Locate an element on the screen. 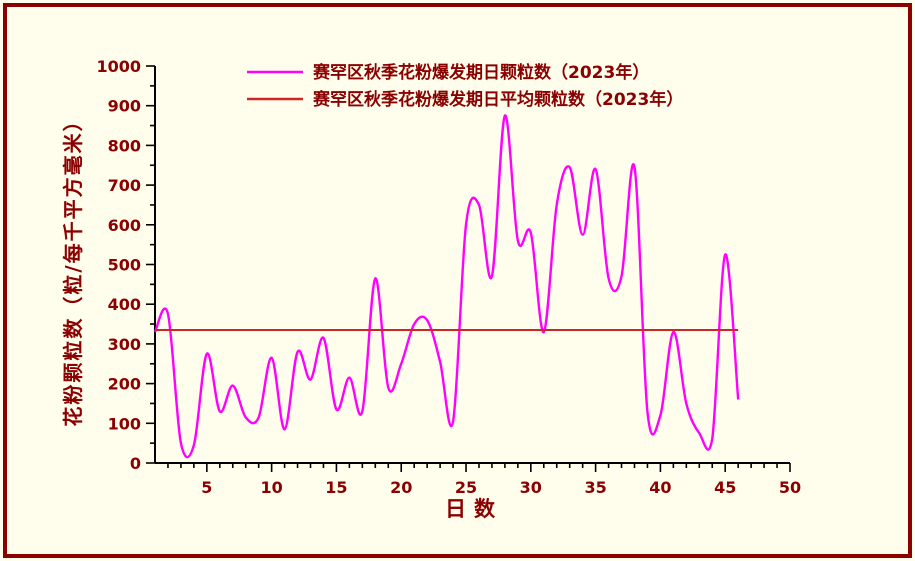 Image resolution: width=915 pixels, height=561 pixels. y-tick-label: 600 is located at coordinates (124, 225).